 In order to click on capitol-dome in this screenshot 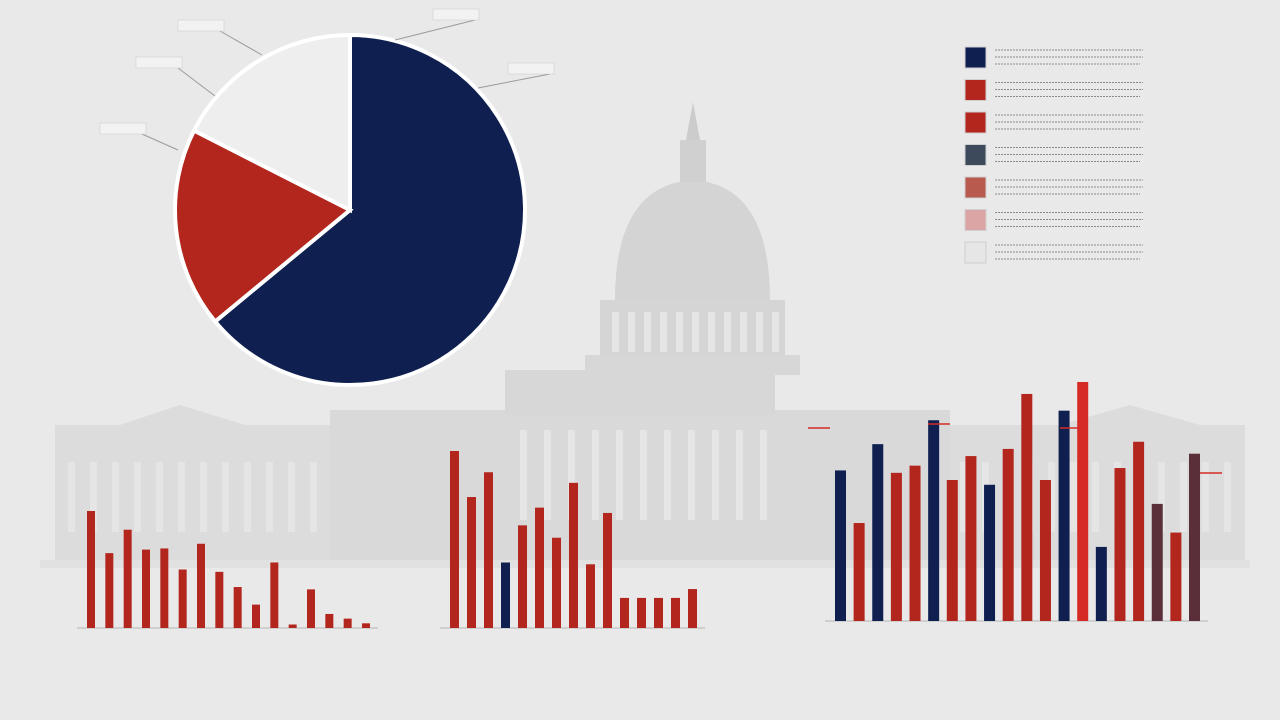, I will do `click(692, 240)`.